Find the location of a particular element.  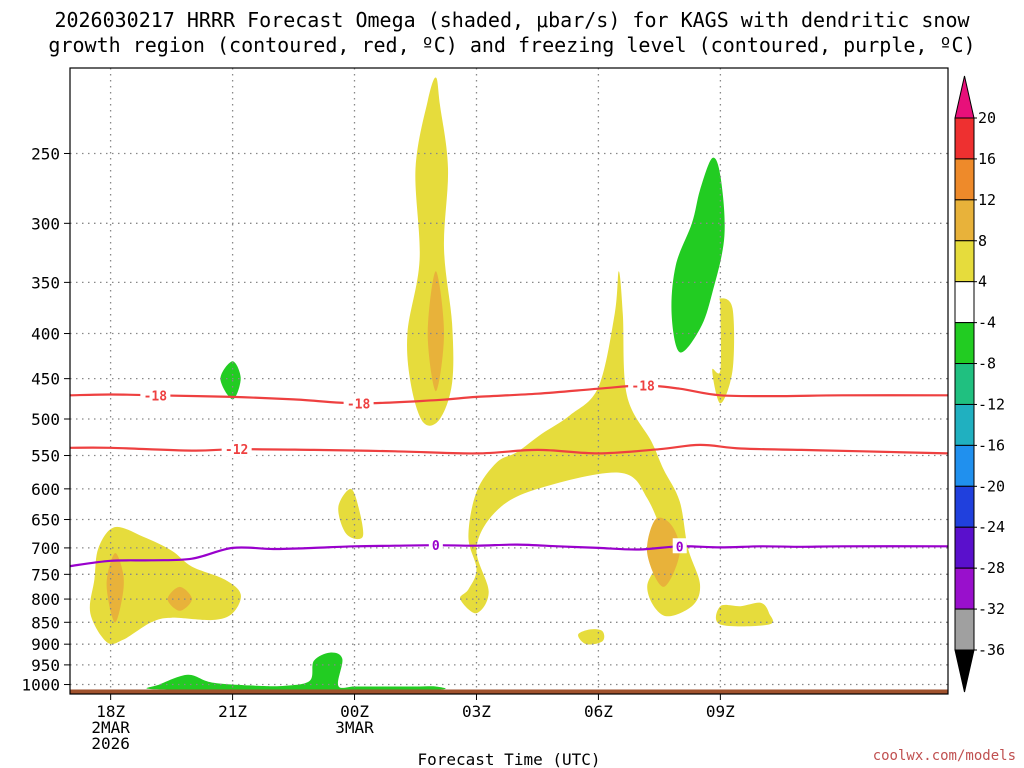

omega-plus8-core-01z is located at coordinates (435, 331).